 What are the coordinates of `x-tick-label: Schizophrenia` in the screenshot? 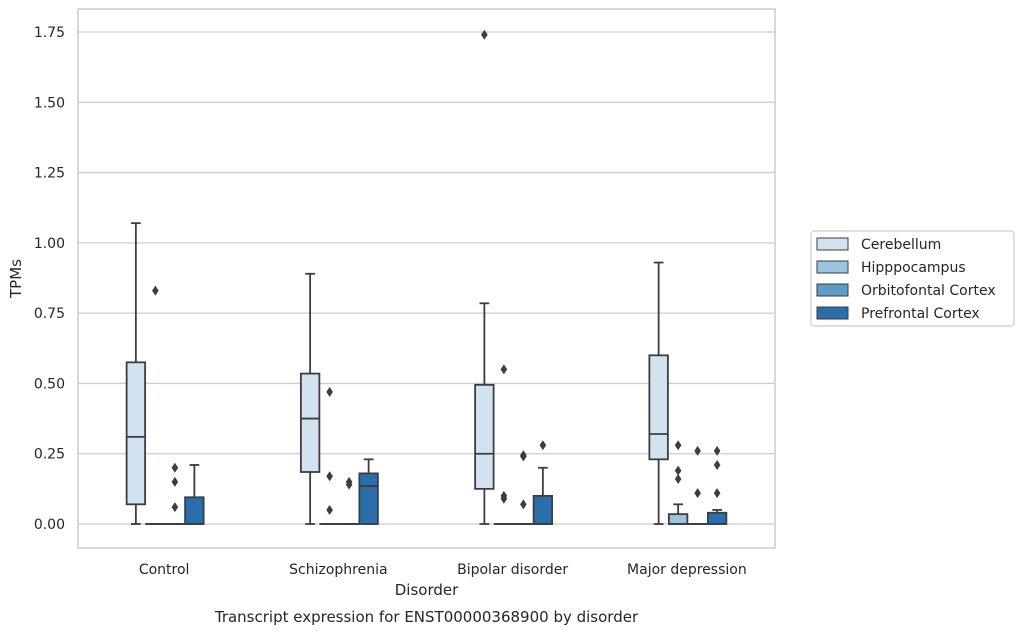 It's located at (338, 570).